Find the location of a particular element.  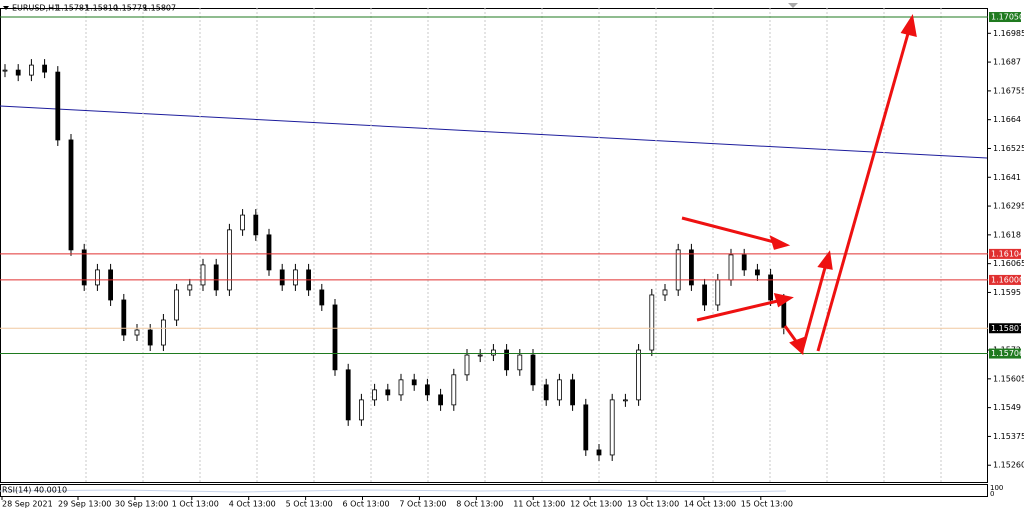

date-label: 1 Oct 13:00 is located at coordinates (195, 504).